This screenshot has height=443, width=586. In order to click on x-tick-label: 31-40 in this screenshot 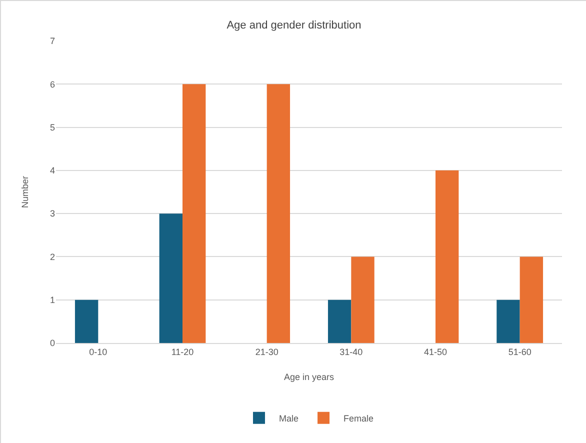, I will do `click(351, 351)`.